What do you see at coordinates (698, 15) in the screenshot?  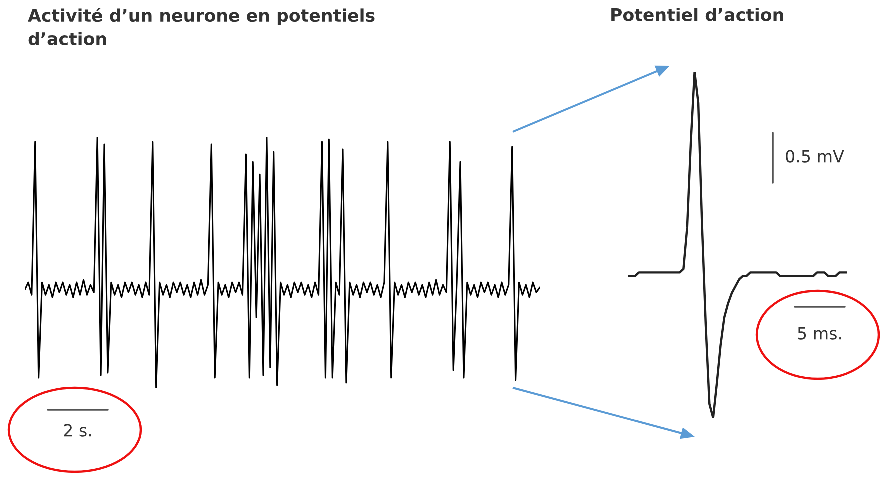 I see `chart-title: Potentiel d’action` at bounding box center [698, 15].